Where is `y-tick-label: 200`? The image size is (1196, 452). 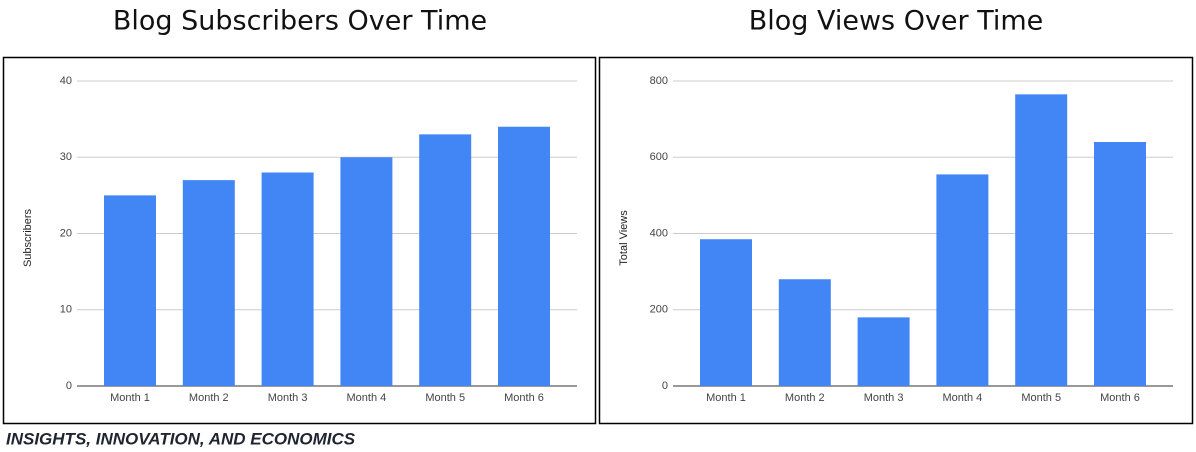 y-tick-label: 200 is located at coordinates (659, 310).